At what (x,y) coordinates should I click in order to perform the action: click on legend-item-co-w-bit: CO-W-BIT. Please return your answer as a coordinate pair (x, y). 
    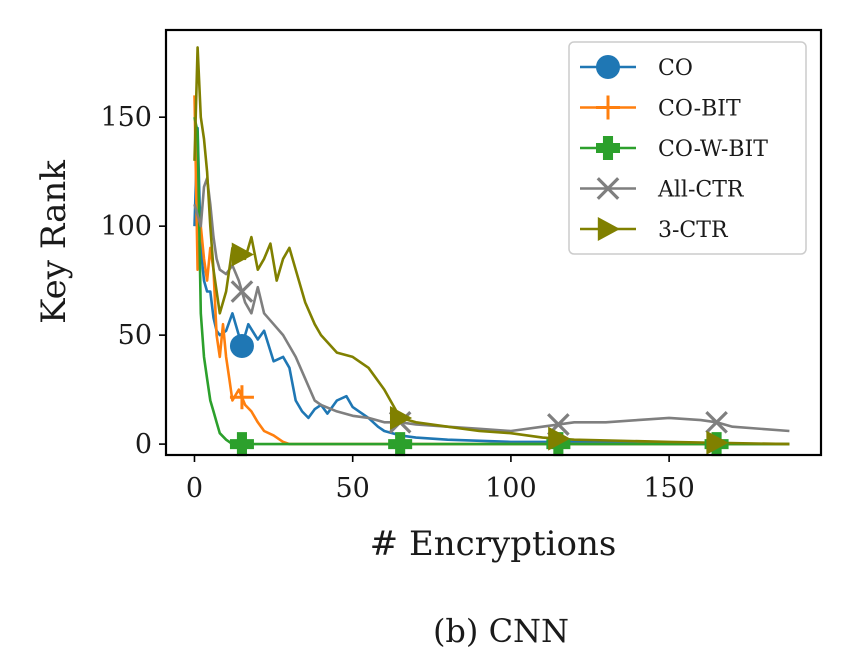
    Looking at the image, I should click on (674, 149).